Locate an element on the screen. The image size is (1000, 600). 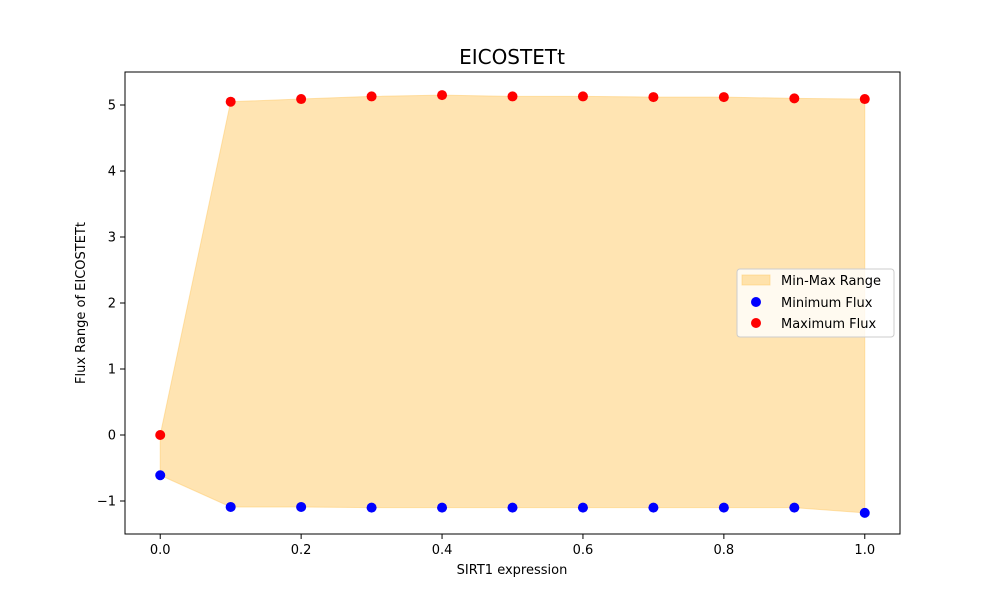
legend-box is located at coordinates (815, 303).